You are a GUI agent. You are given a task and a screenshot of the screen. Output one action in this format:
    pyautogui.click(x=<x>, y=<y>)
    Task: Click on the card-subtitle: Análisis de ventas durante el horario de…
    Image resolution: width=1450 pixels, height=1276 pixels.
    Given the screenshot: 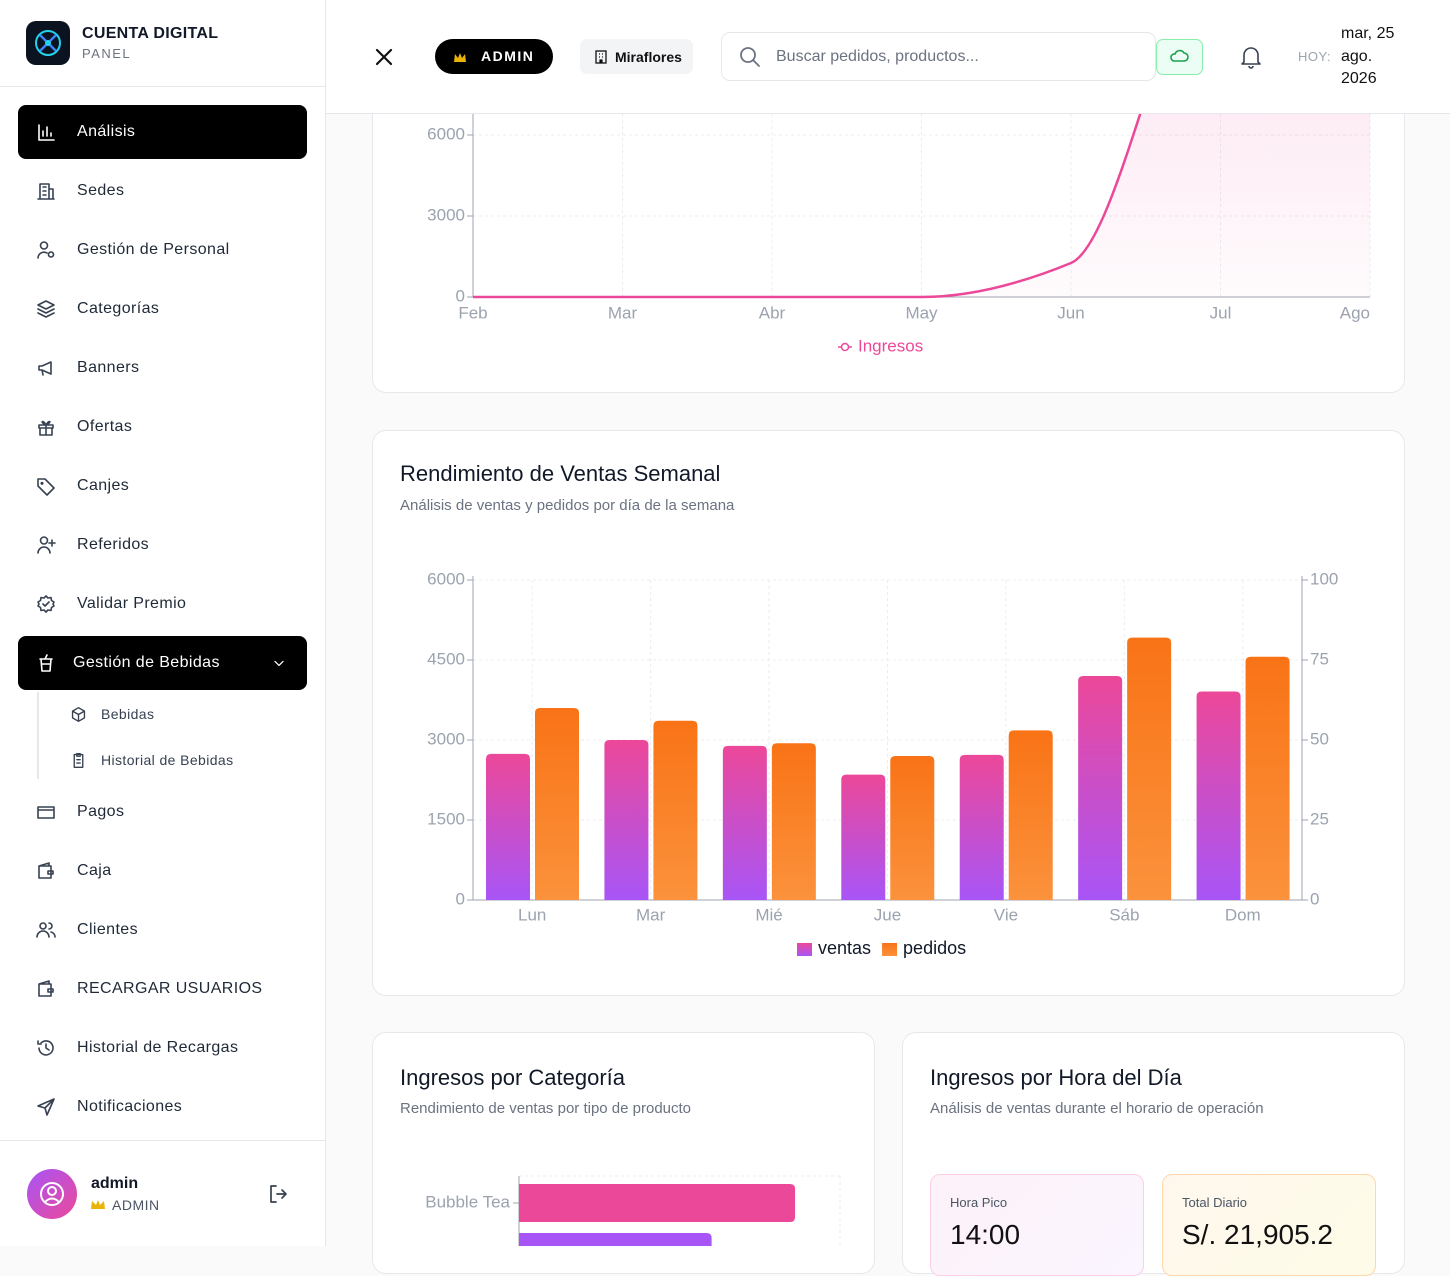 What is the action you would take?
    pyautogui.click(x=1097, y=1108)
    